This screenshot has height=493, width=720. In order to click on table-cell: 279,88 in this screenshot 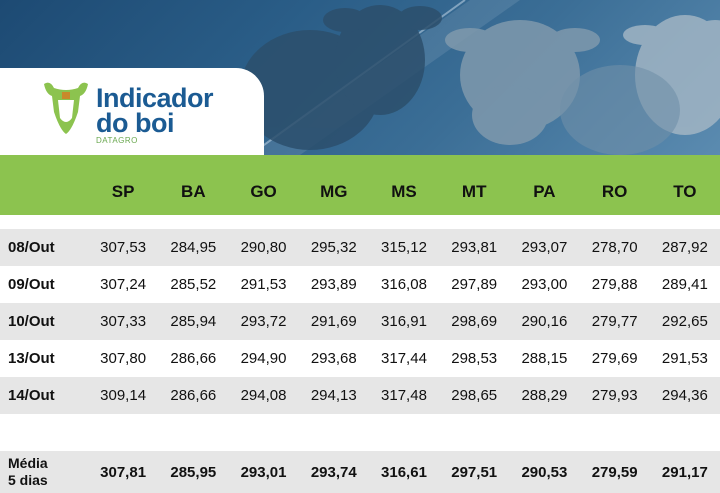, I will do `click(614, 284)`.